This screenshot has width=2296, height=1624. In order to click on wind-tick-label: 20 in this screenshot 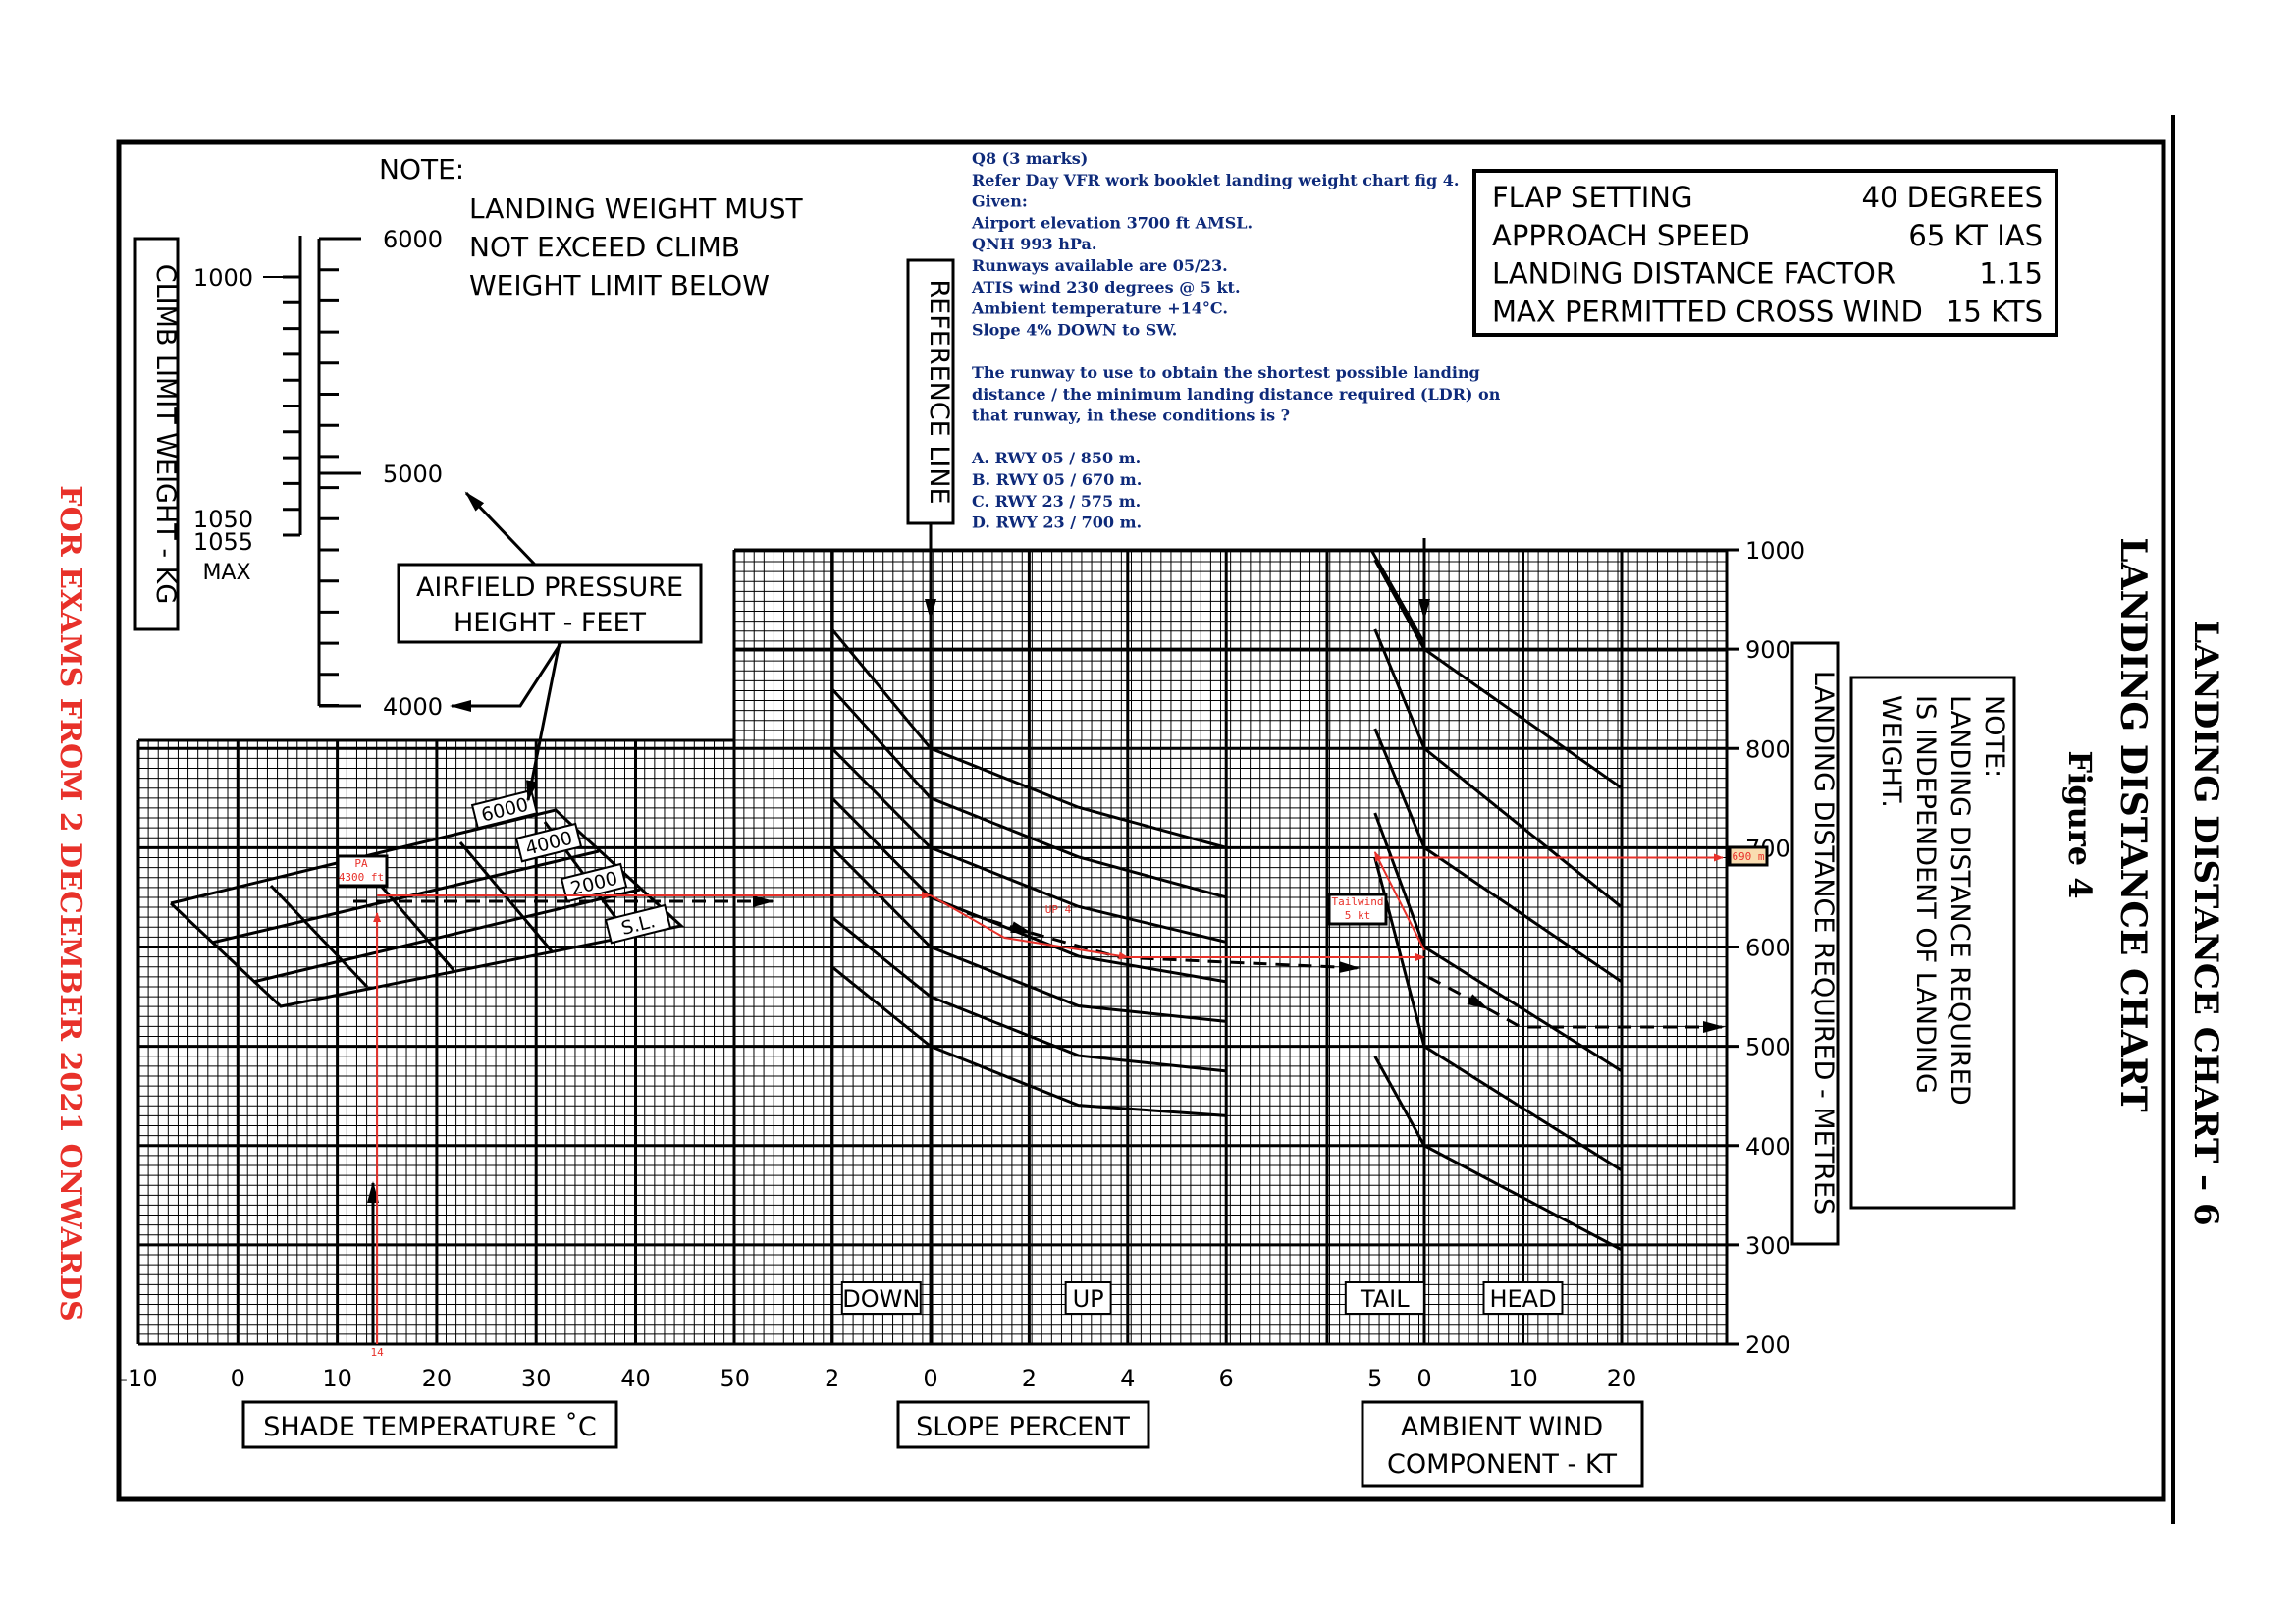, I will do `click(1622, 1378)`.